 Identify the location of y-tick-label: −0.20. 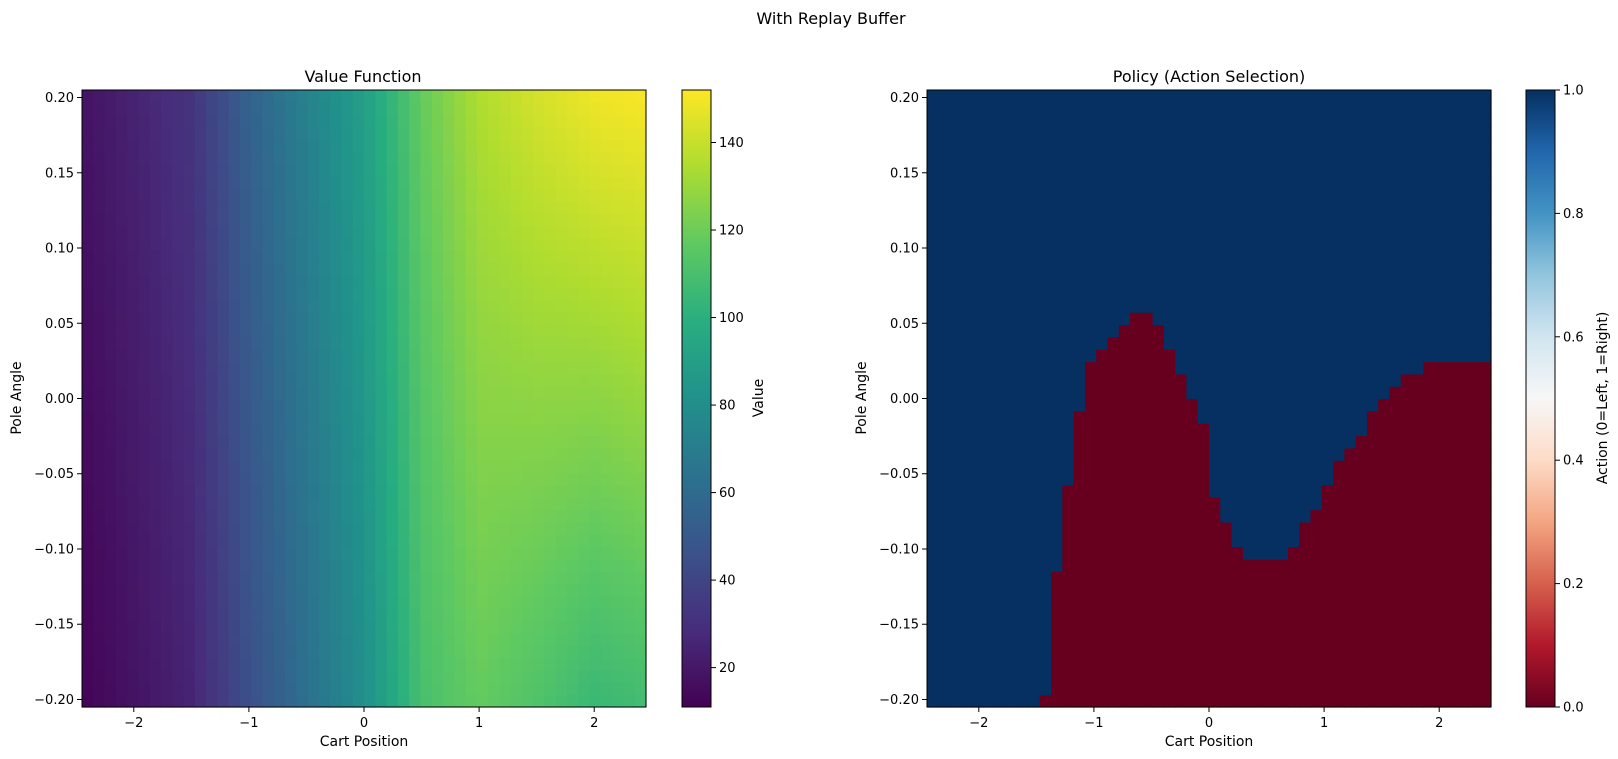
(54, 700).